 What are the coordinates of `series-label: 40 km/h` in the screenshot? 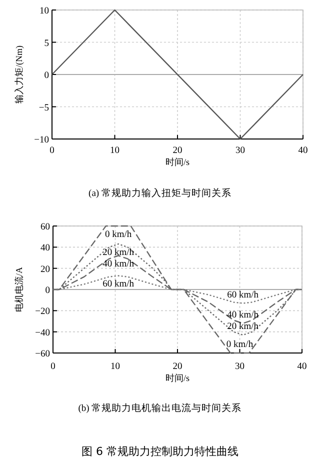 It's located at (243, 315).